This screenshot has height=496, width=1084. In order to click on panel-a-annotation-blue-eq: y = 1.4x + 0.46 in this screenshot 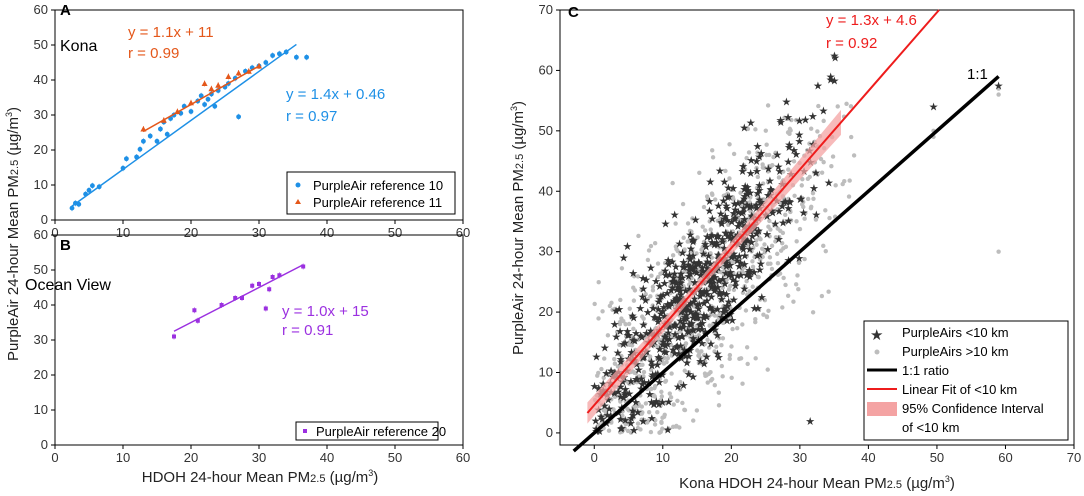, I will do `click(335, 94)`.